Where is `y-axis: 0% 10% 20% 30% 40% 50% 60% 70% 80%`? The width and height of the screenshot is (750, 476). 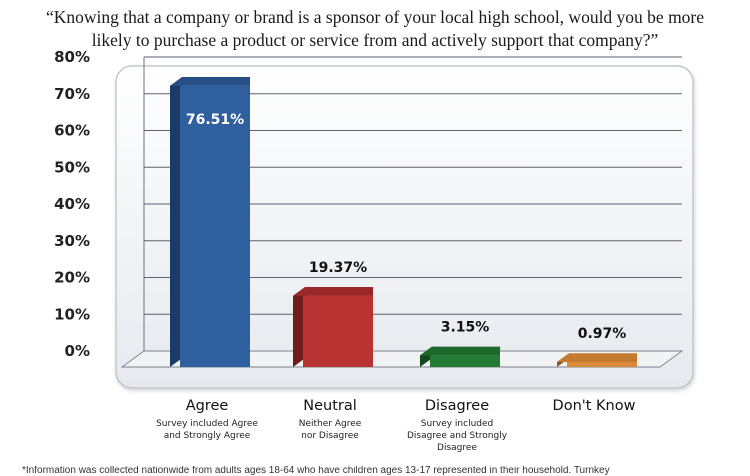
y-axis: 0% 10% 20% 30% 40% 50% 60% 70% 80% is located at coordinates (72, 204).